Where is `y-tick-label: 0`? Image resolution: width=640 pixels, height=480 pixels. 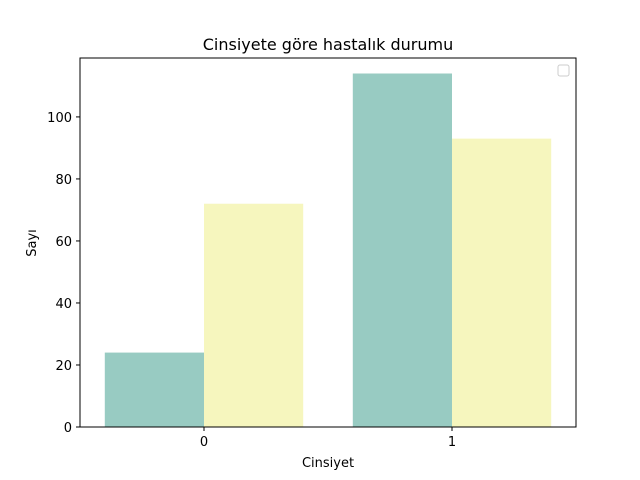
y-tick-label: 0 is located at coordinates (68, 428).